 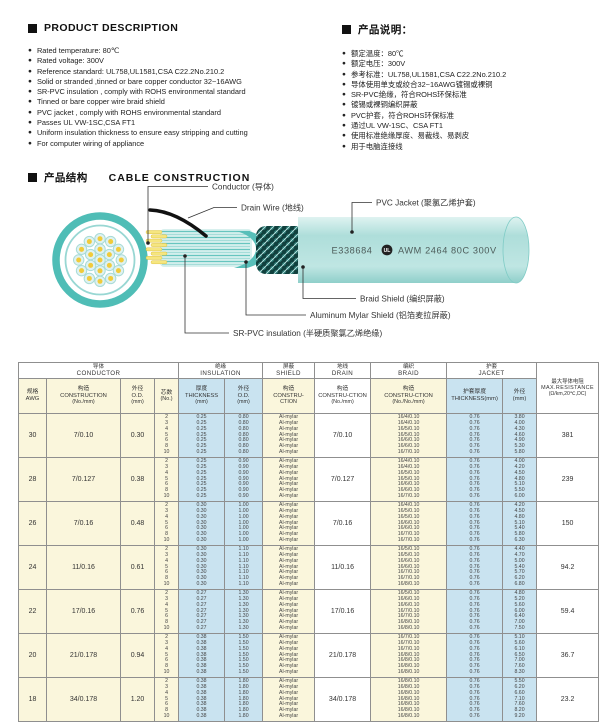 I want to click on stacked-value: 4, so click(x=166, y=428).